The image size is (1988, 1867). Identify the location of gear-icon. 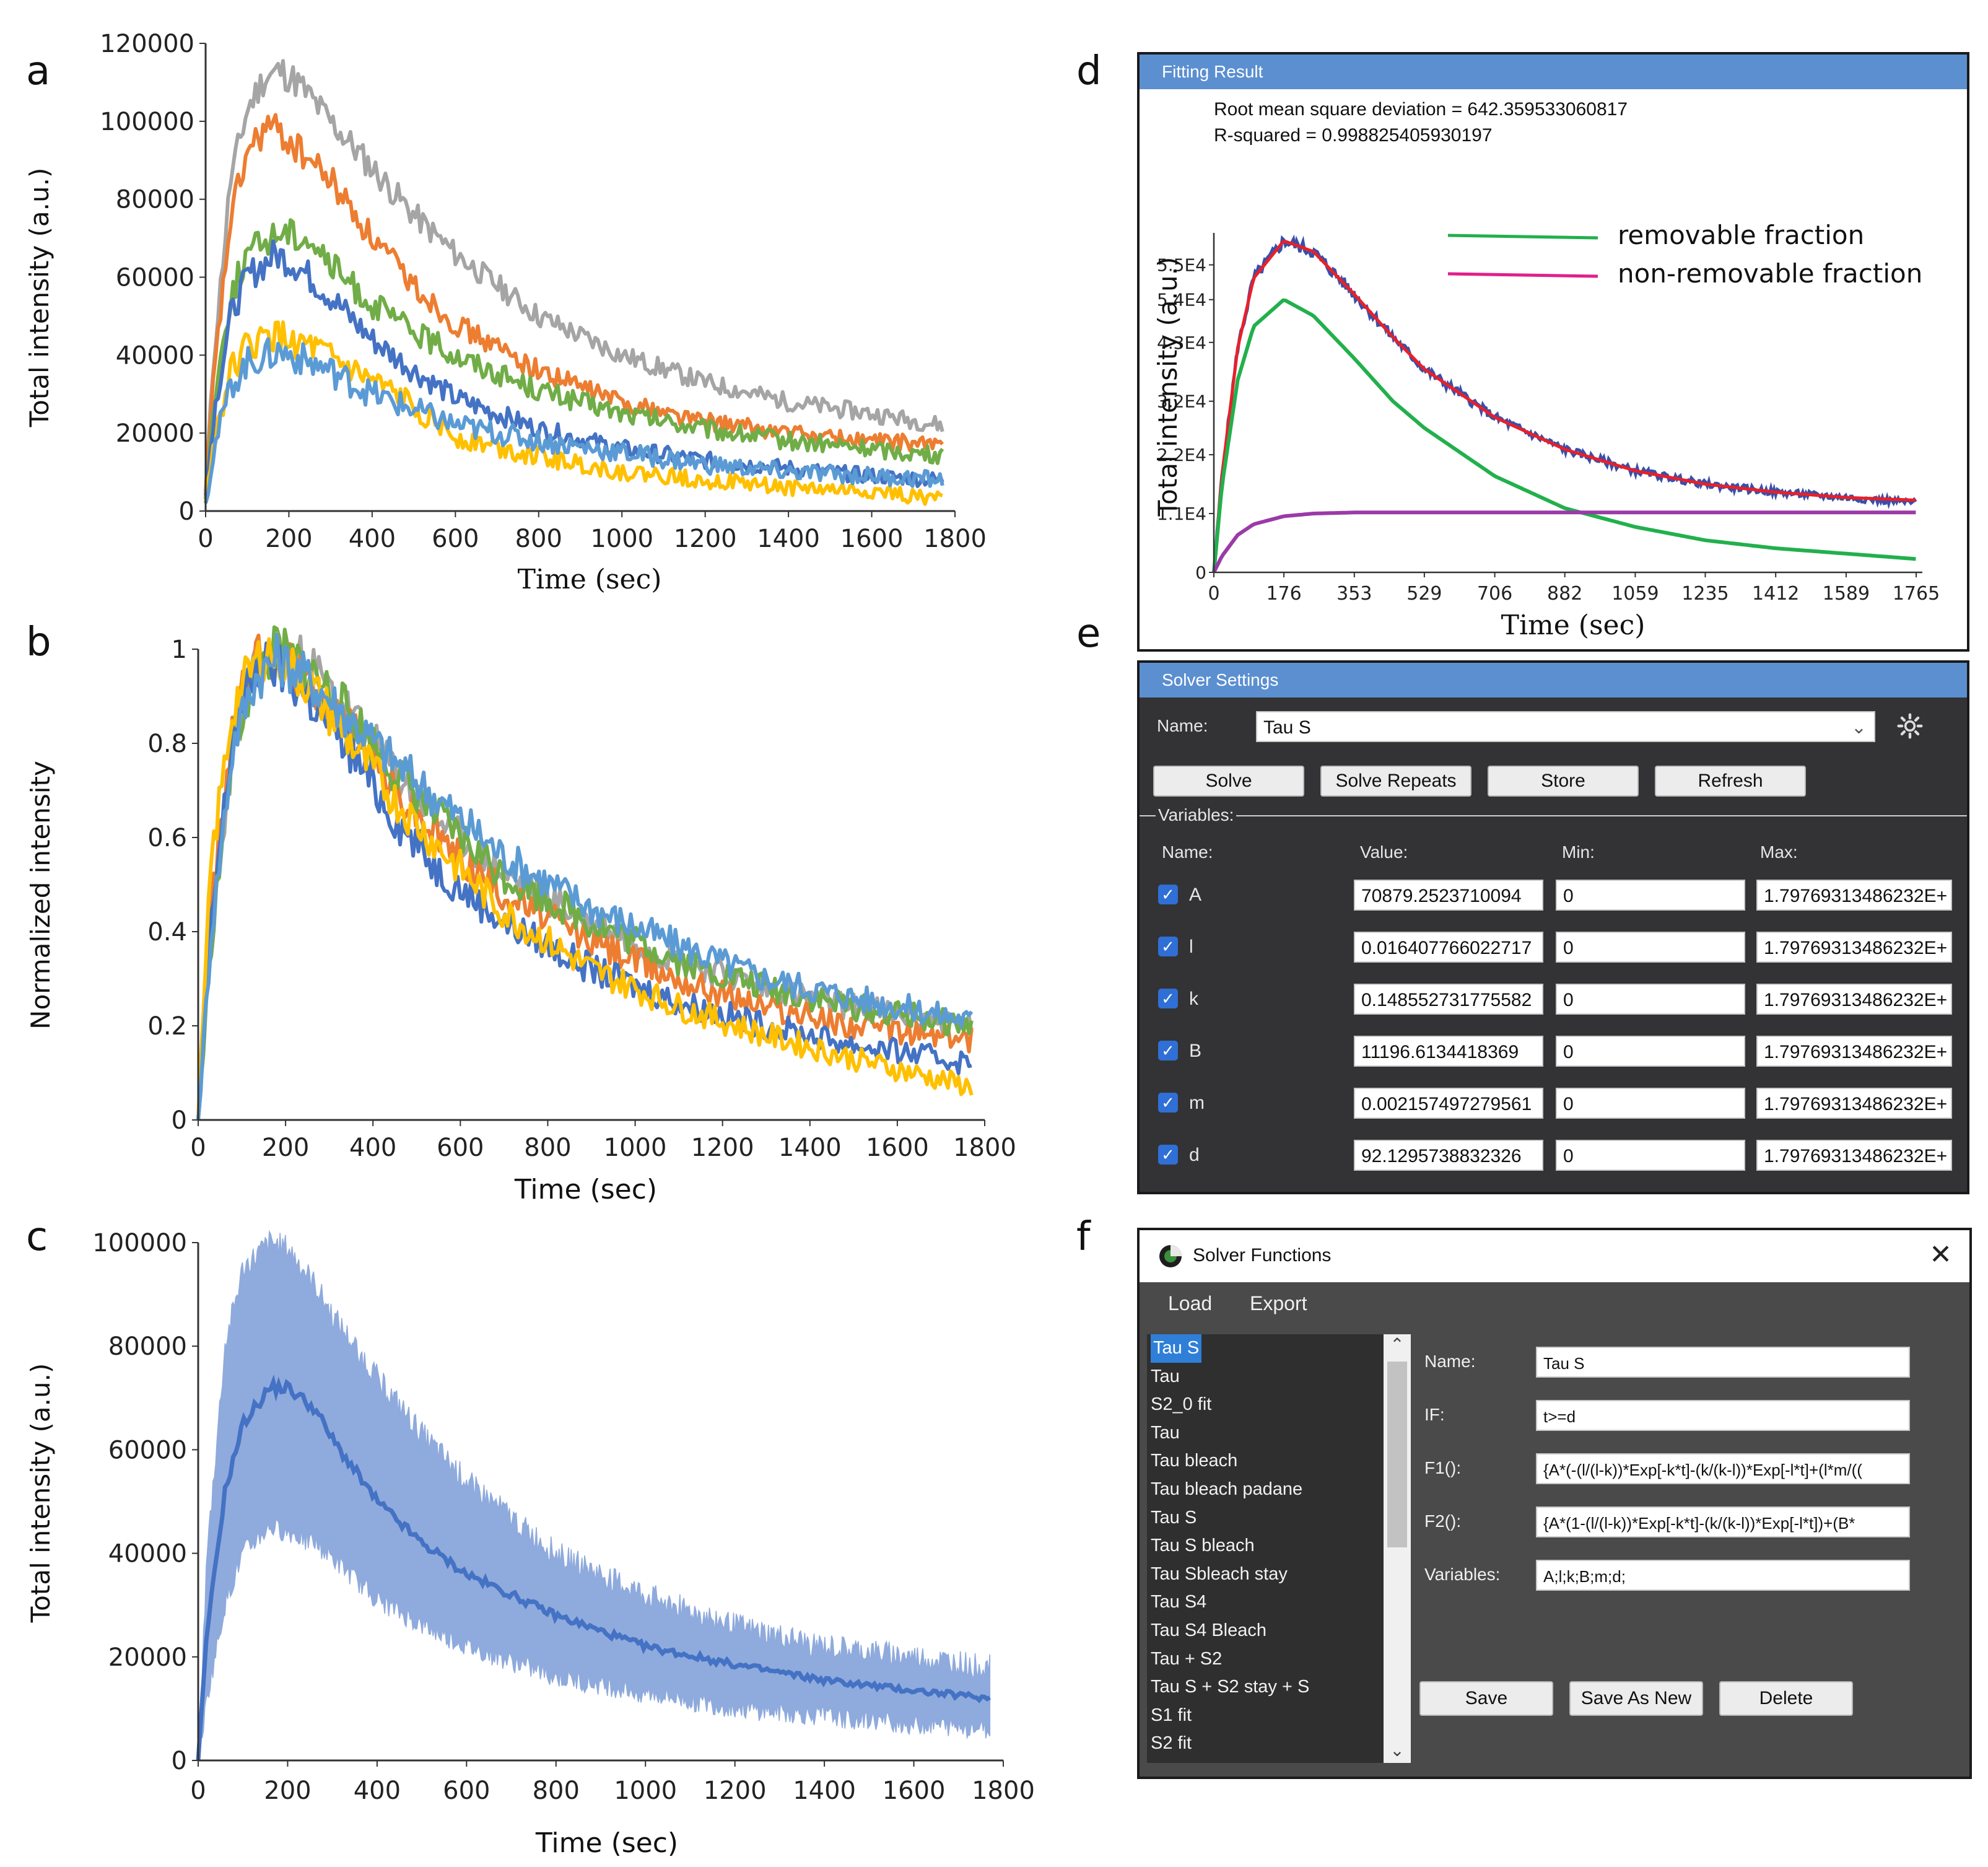
(1910, 726).